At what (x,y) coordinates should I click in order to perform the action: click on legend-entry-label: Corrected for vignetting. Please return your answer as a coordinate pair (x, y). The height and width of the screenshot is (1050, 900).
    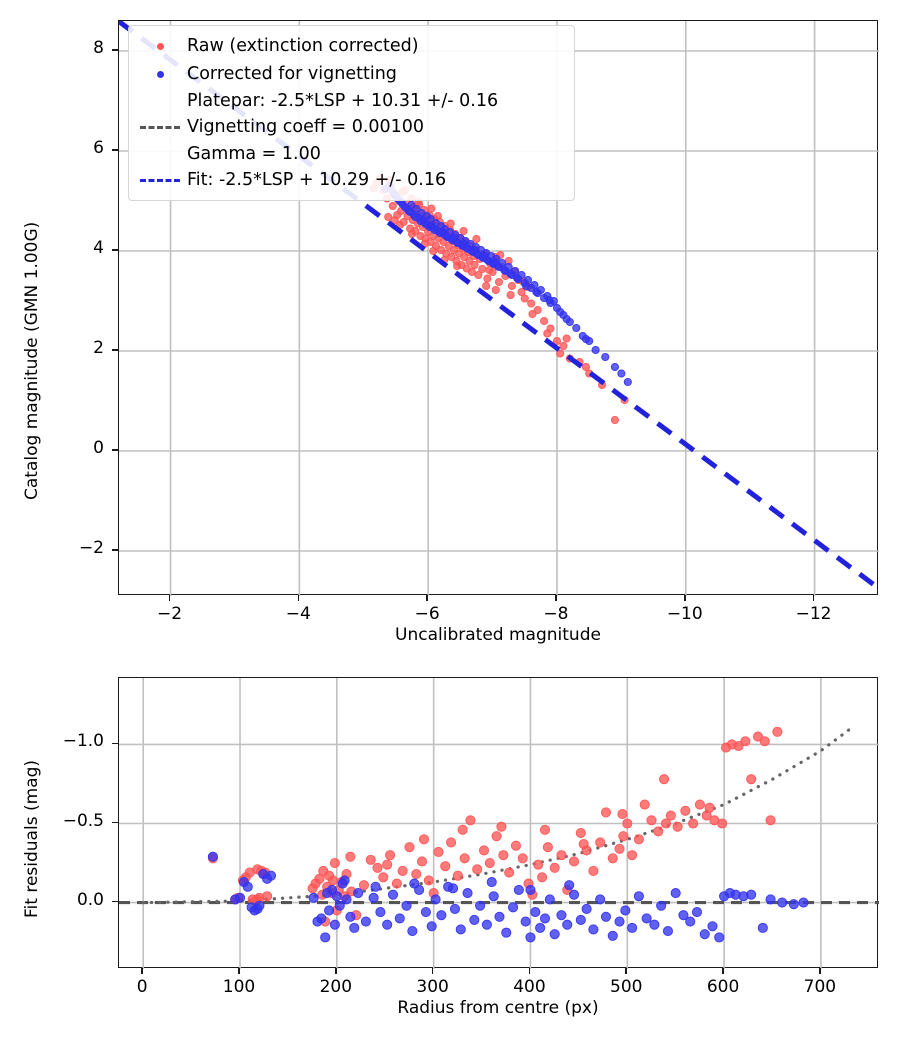
    Looking at the image, I should click on (292, 74).